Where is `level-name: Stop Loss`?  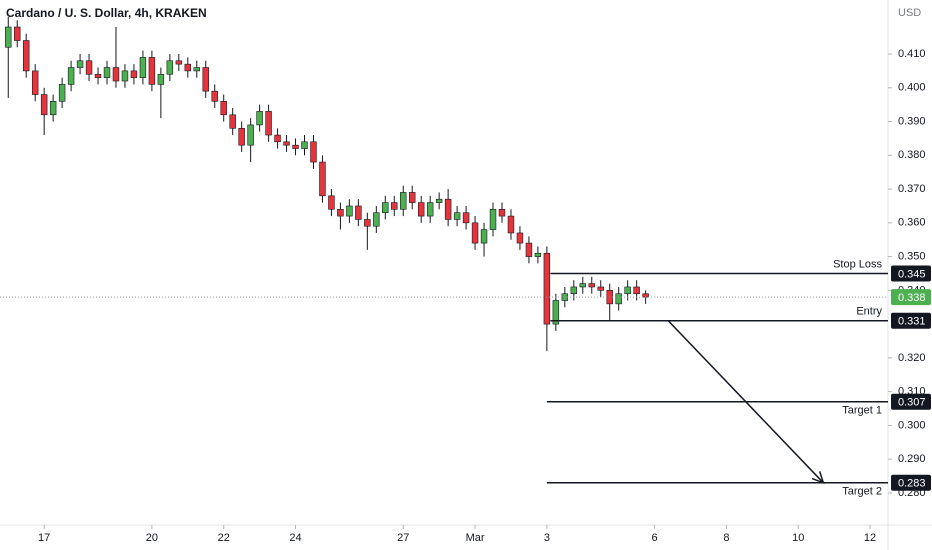 level-name: Stop Loss is located at coordinates (857, 264).